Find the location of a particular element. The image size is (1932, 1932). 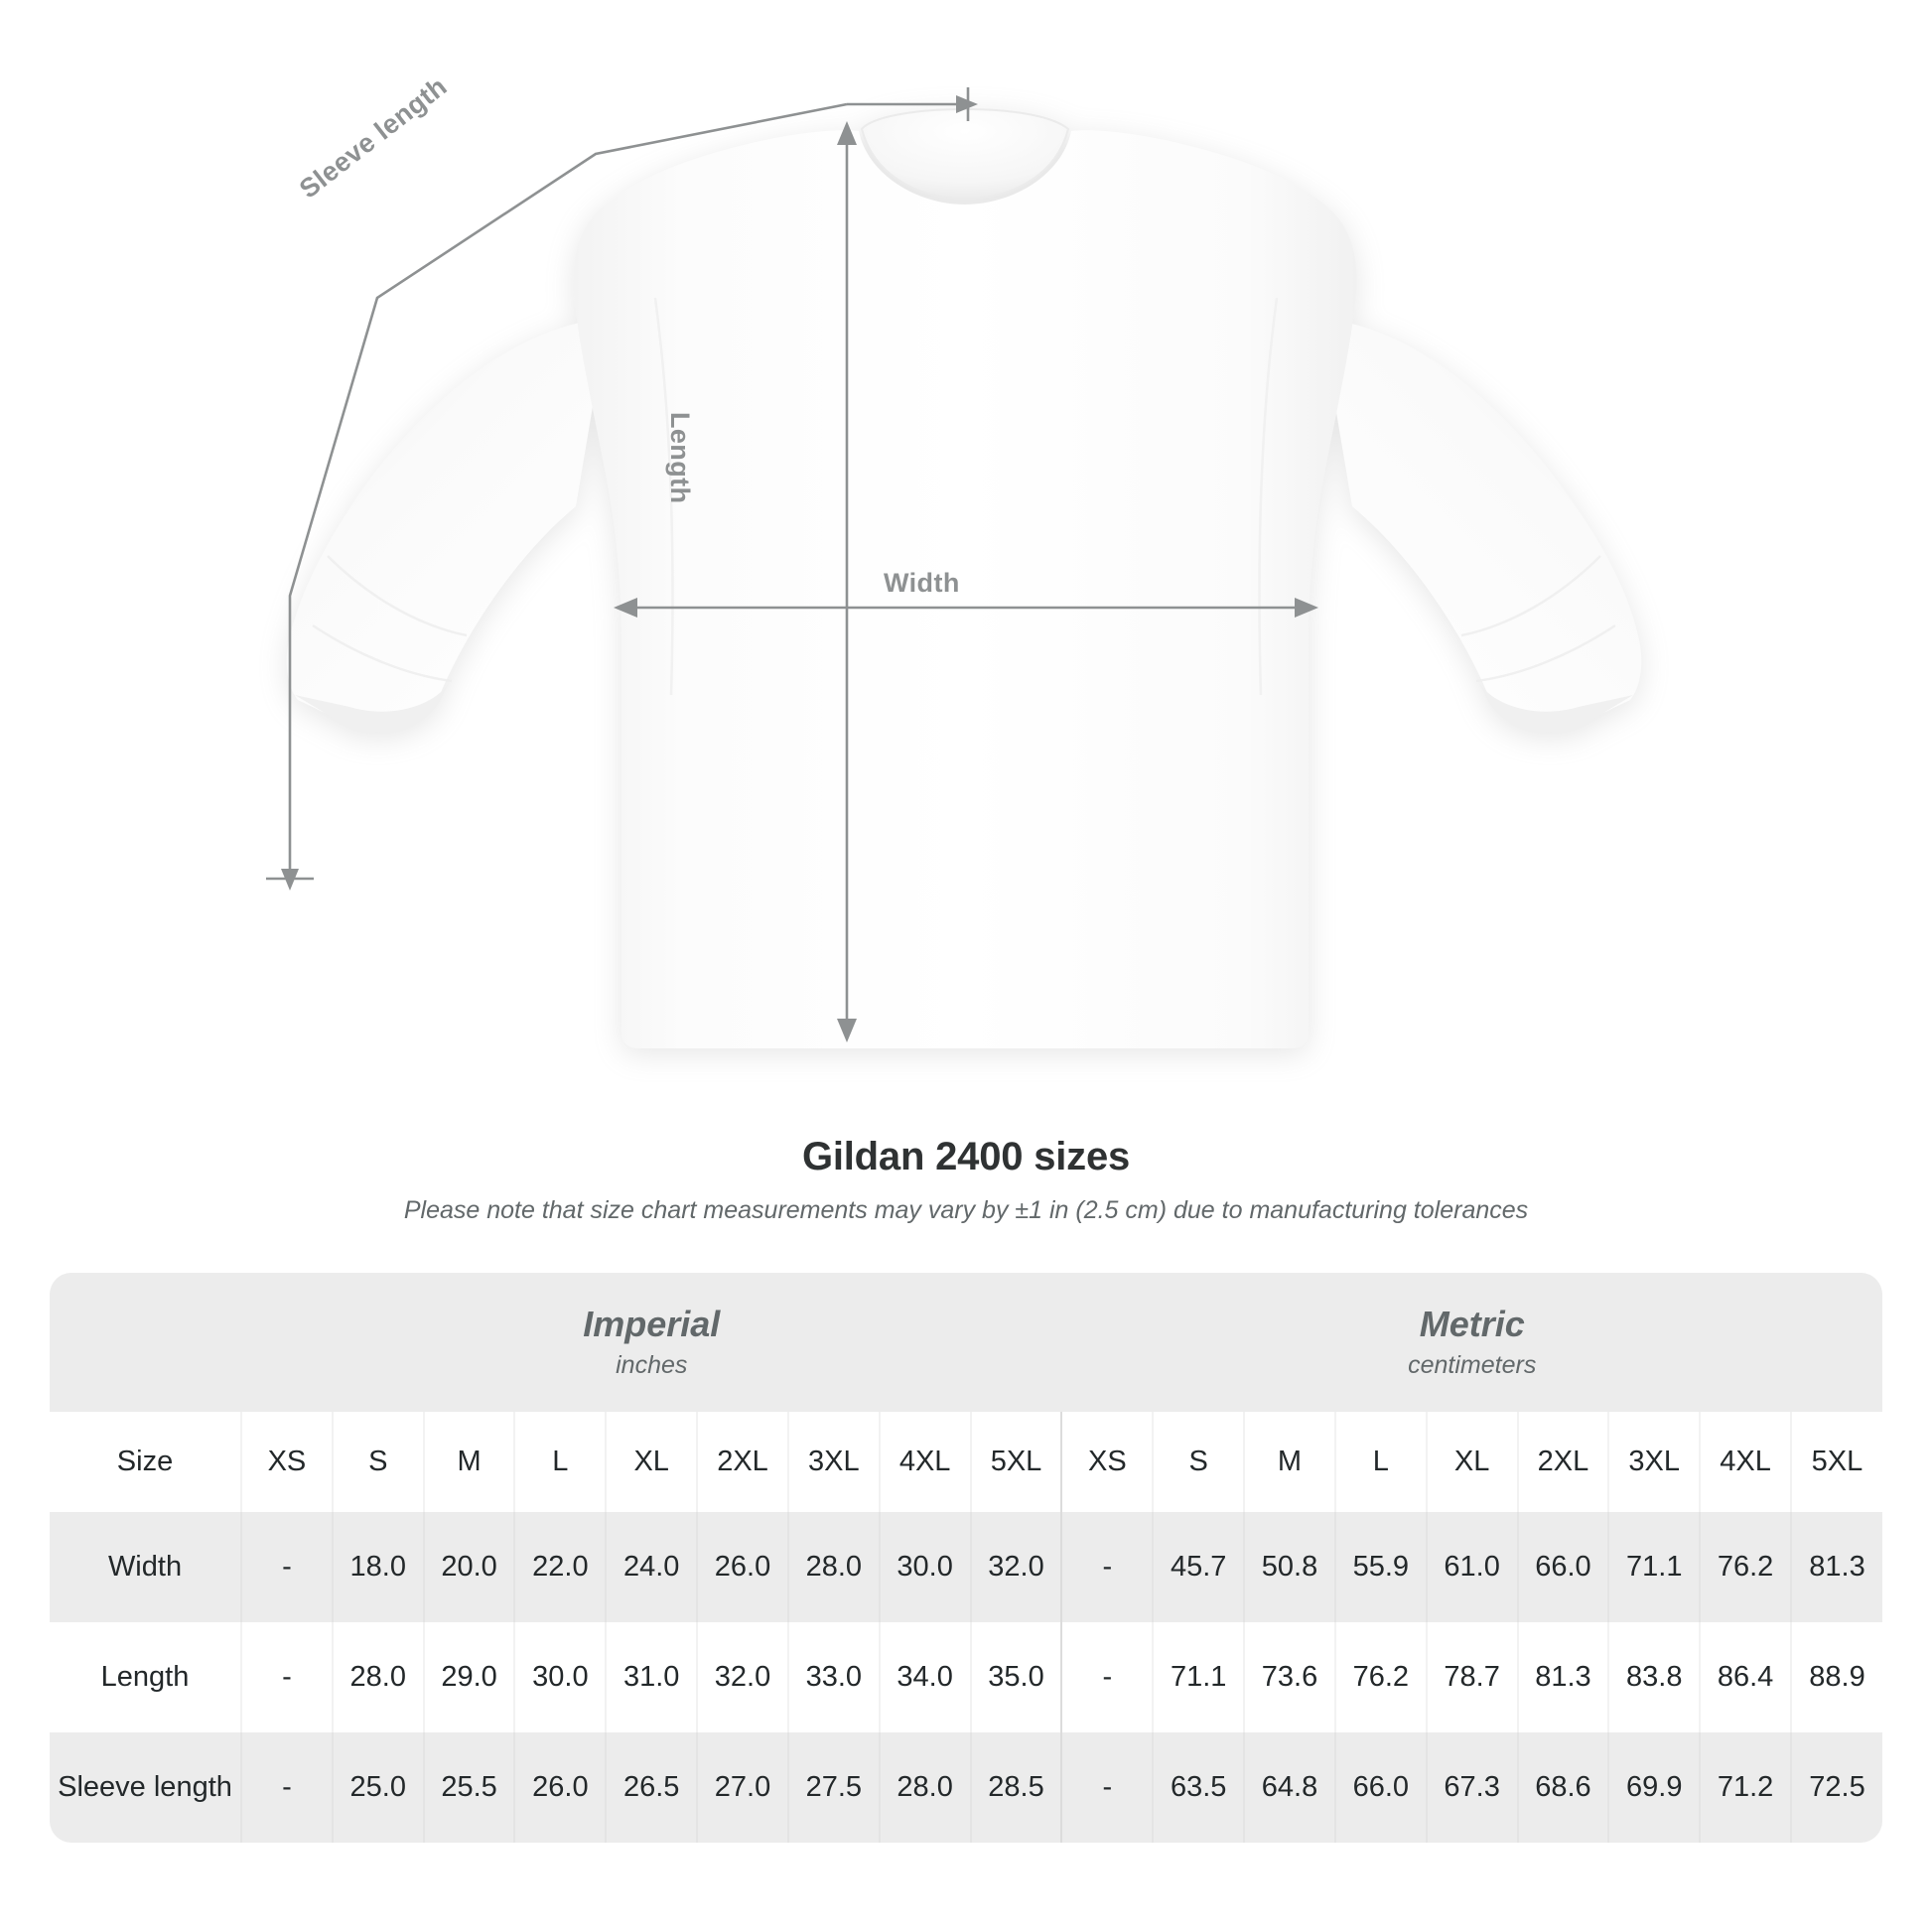

size-header-2xl-metric: 2XL is located at coordinates (1563, 1462).